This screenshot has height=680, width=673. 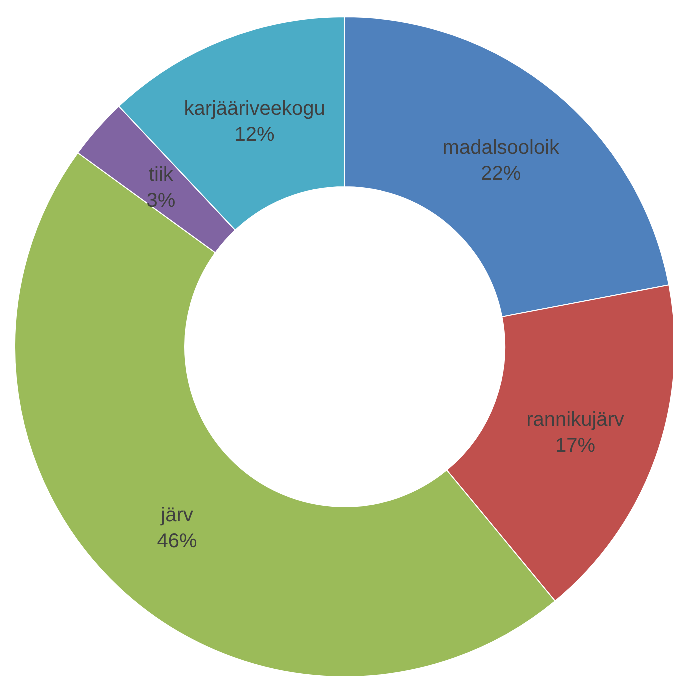 I want to click on slice-label: järv, so click(x=177, y=515).